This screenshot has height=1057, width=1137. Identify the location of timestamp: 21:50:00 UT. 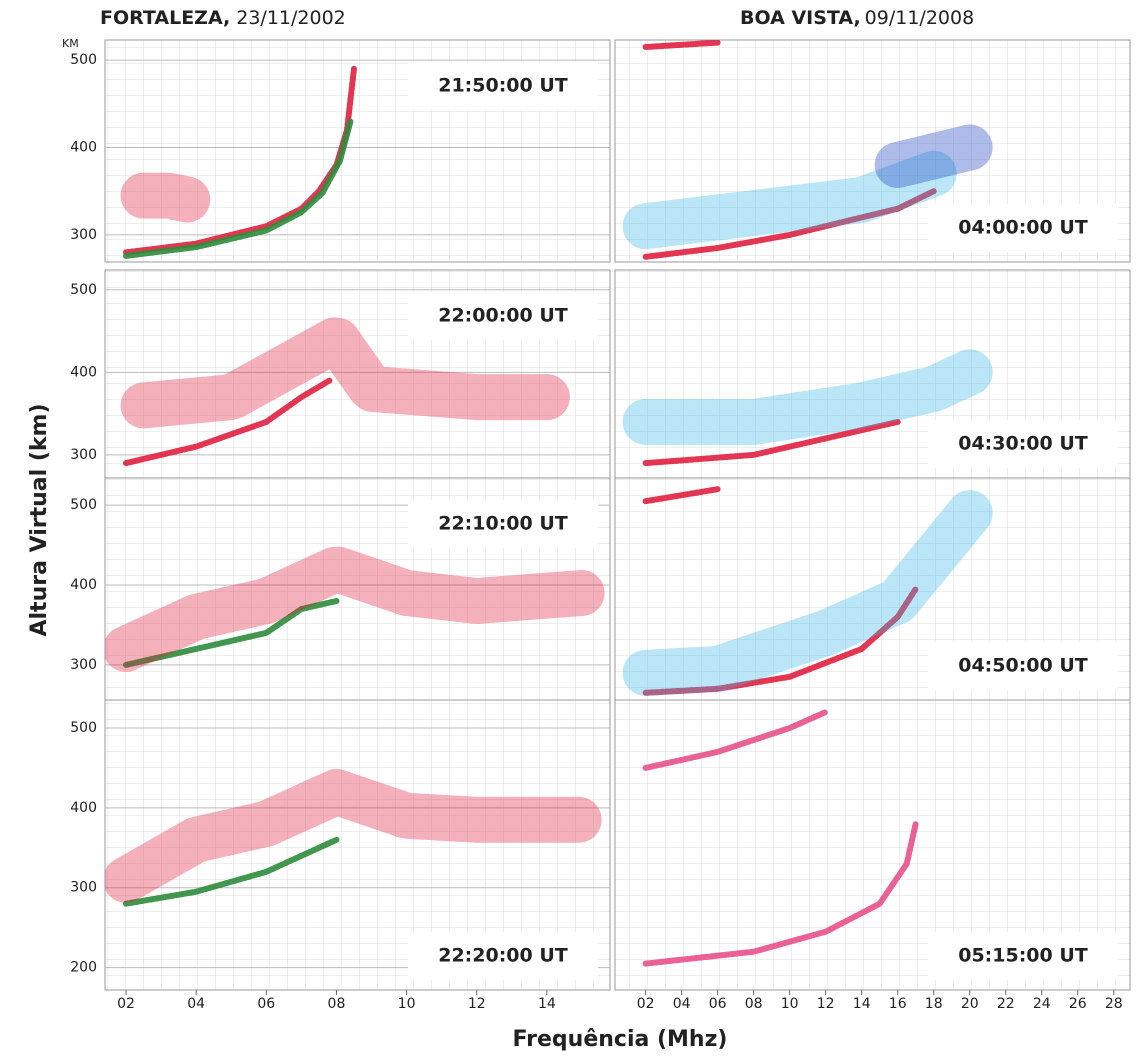
(503, 86).